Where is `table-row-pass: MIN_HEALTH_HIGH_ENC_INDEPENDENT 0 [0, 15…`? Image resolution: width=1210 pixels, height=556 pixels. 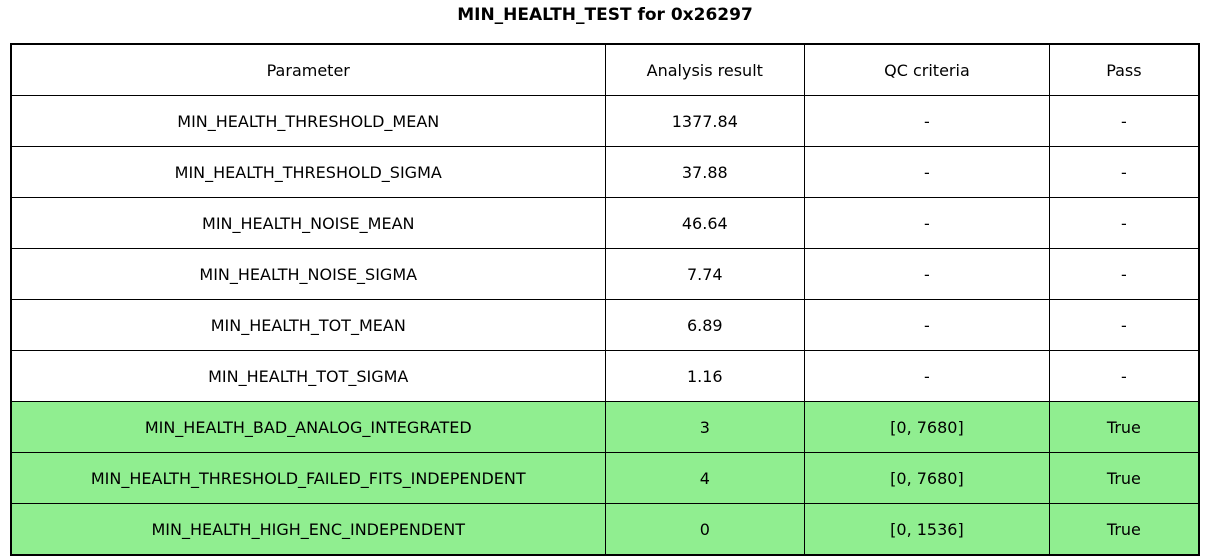 table-row-pass: MIN_HEALTH_HIGH_ENC_INDEPENDENT 0 [0, 15… is located at coordinates (605, 529).